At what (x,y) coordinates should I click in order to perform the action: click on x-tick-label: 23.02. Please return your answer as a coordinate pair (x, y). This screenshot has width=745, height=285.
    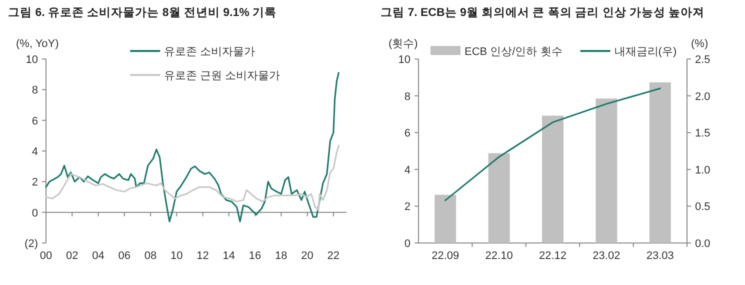
    Looking at the image, I should click on (606, 256).